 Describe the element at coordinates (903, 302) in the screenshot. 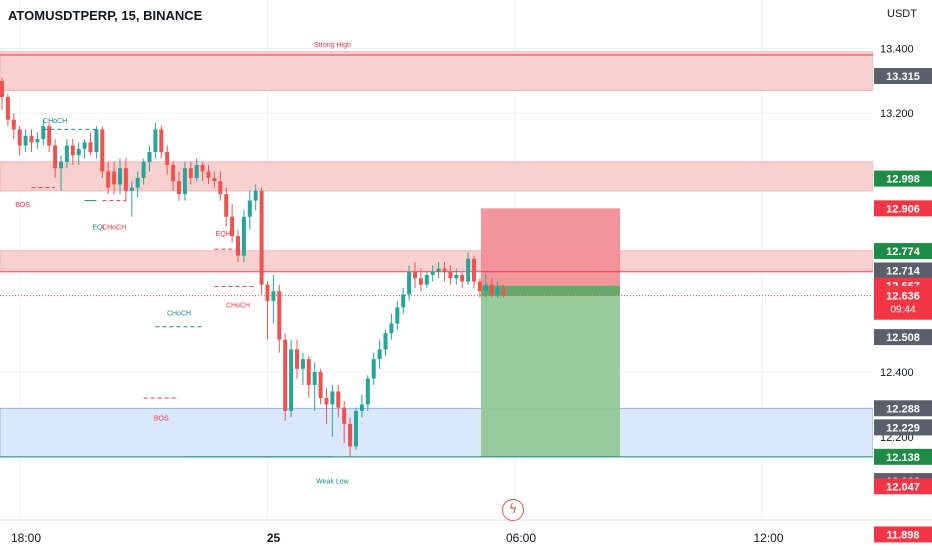

I see `last-price-box` at that location.